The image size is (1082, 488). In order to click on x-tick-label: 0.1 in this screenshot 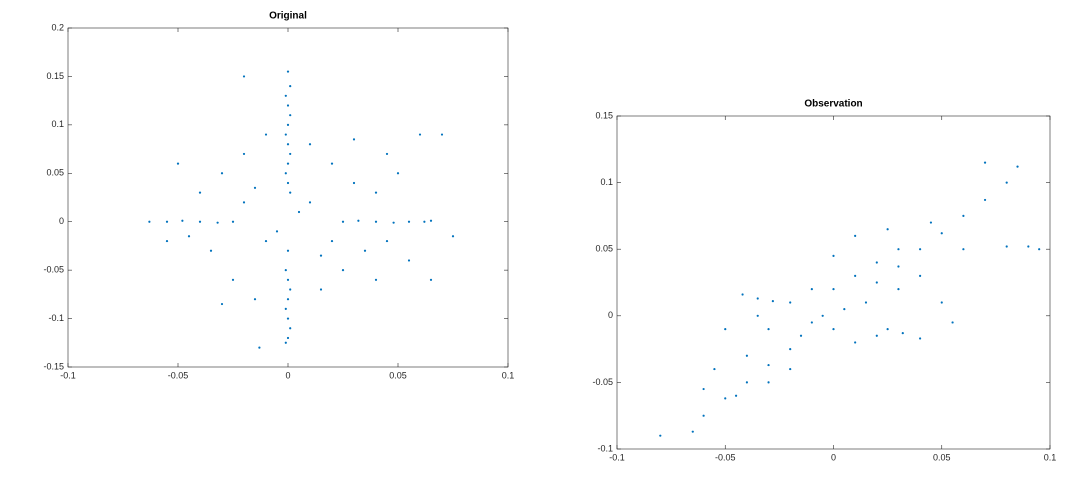, I will do `click(508, 375)`.